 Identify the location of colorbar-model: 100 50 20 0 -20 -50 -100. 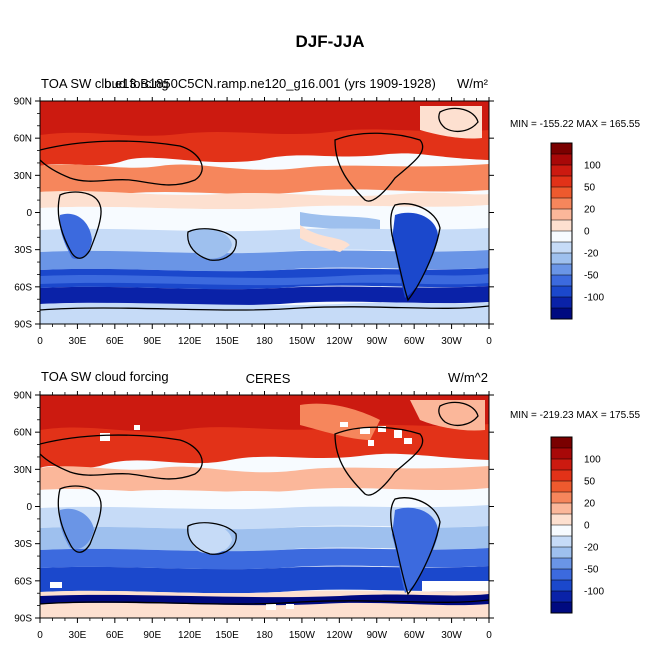
(577, 231).